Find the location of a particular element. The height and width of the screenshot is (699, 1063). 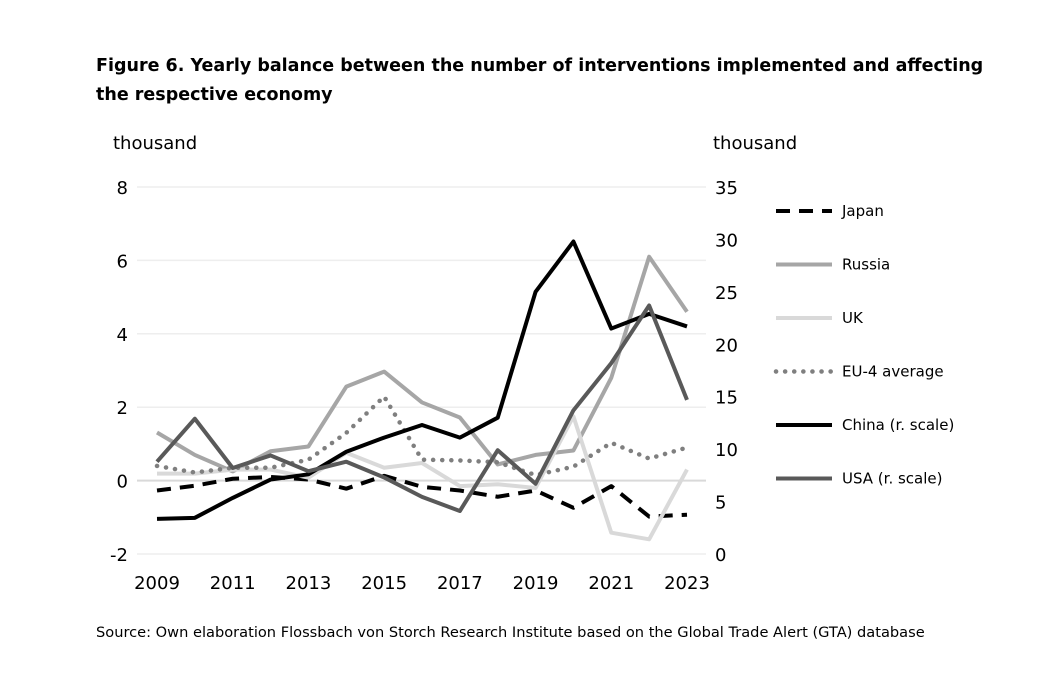

y-left-tick-label: 2 is located at coordinates (122, 408).